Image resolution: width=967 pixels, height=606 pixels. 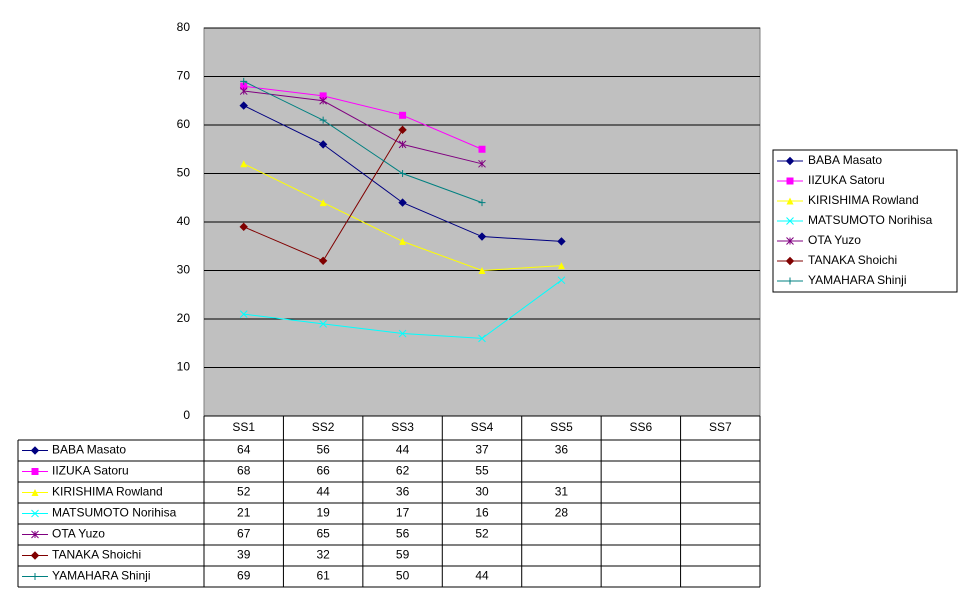 I want to click on table-cell: 61, so click(x=323, y=576).